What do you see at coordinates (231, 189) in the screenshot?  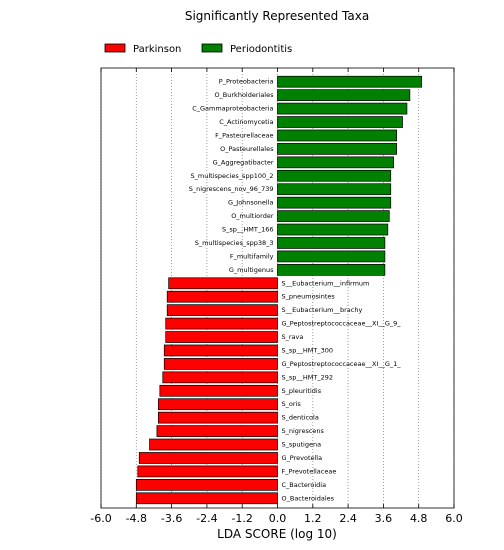 I see `bar-label: S_nigrescens_nov_96_739` at bounding box center [231, 189].